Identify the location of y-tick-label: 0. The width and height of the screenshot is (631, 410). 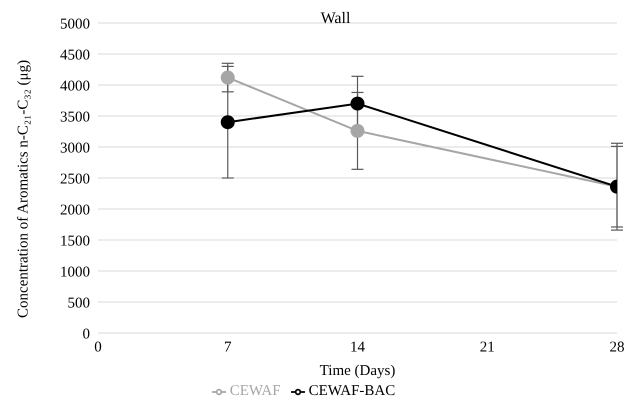
(86, 334).